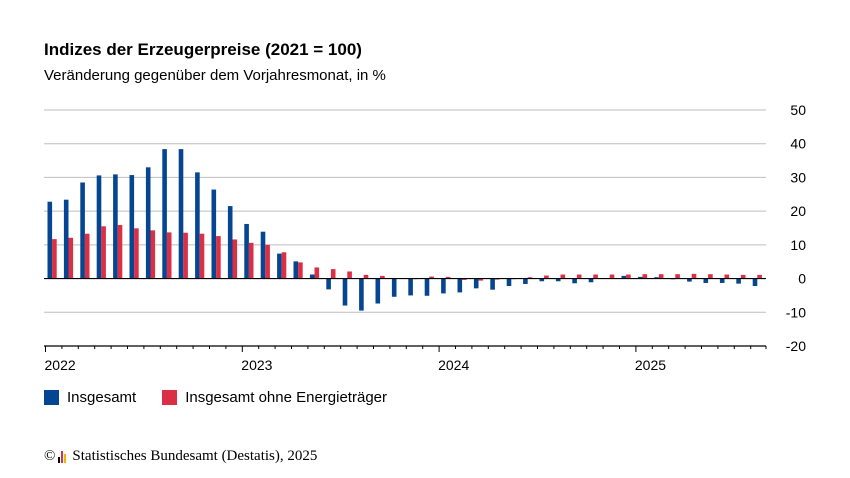 The image size is (850, 478). I want to click on legend: Insgesamt Insgesamt ohne Energieträger, so click(228, 397).